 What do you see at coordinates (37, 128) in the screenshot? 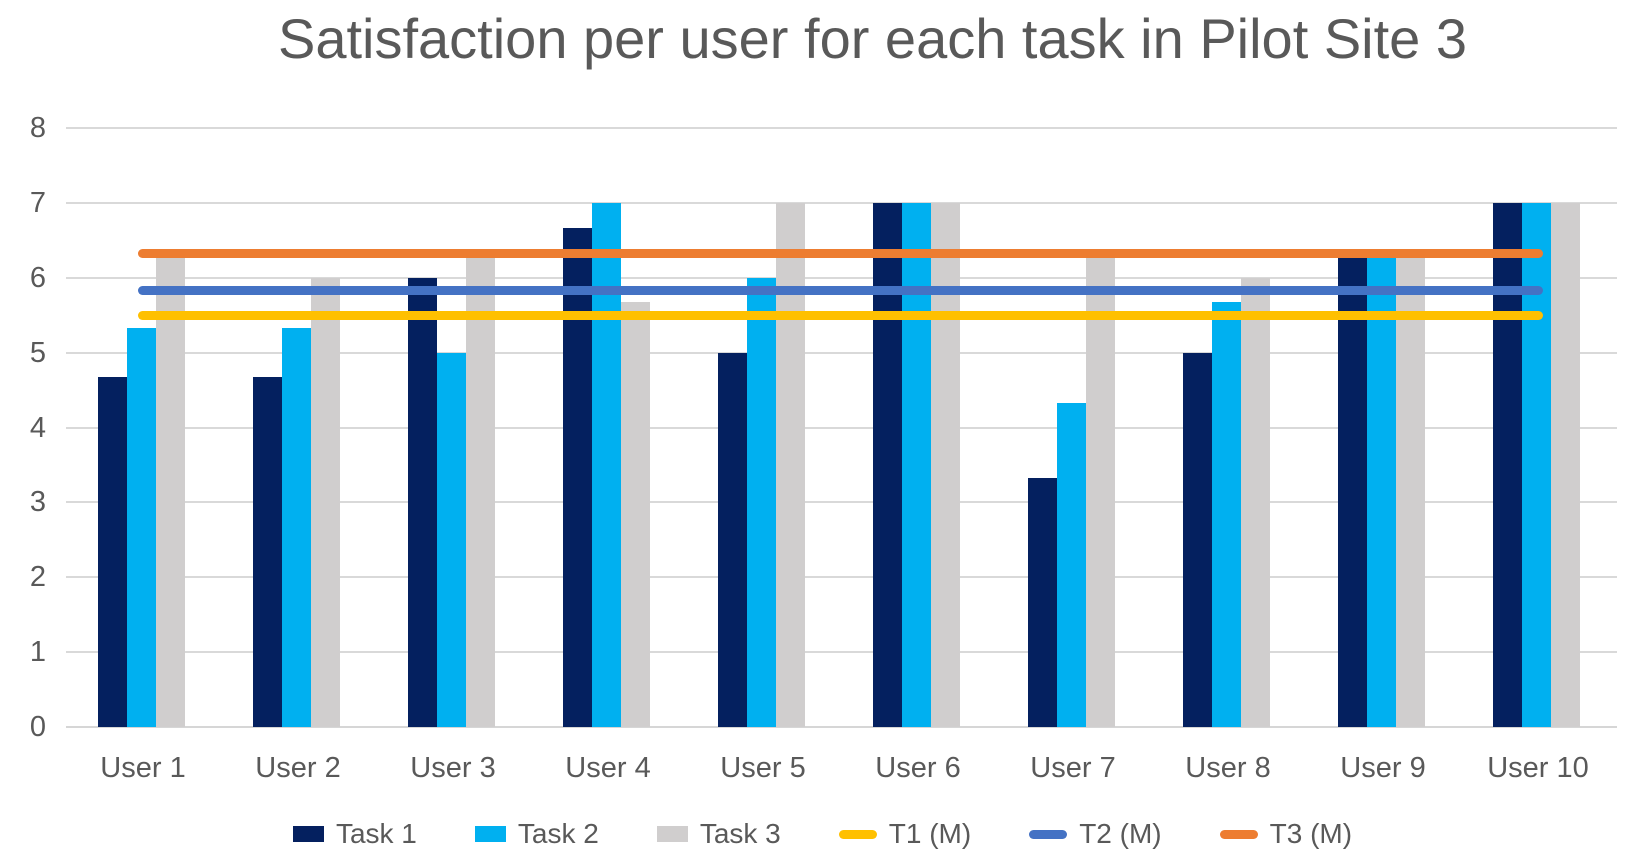
I see `y-axis-tick-label: 8` at bounding box center [37, 128].